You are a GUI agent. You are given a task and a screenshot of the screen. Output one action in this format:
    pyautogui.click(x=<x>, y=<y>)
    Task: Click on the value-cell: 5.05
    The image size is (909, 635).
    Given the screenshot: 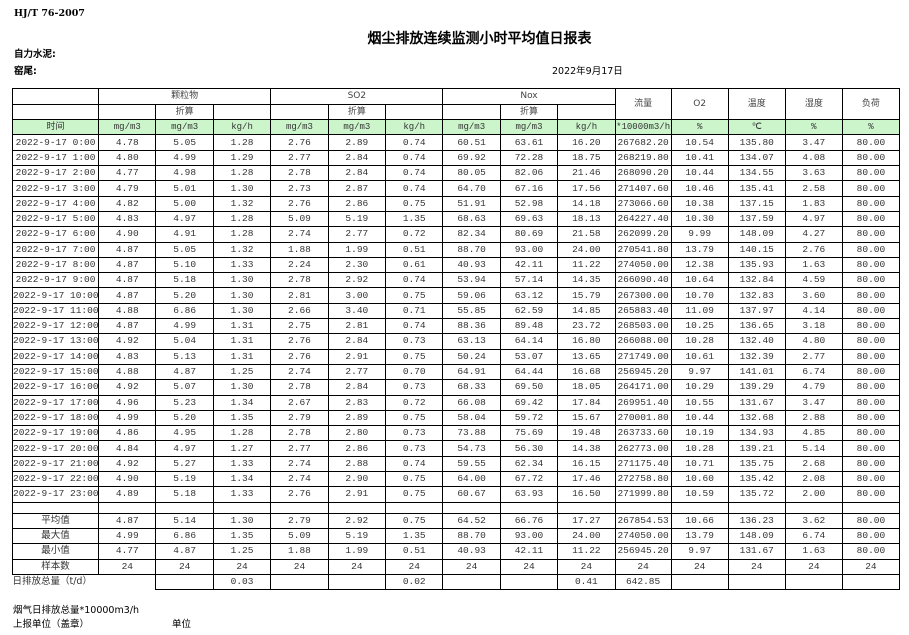 What is the action you would take?
    pyautogui.click(x=184, y=142)
    